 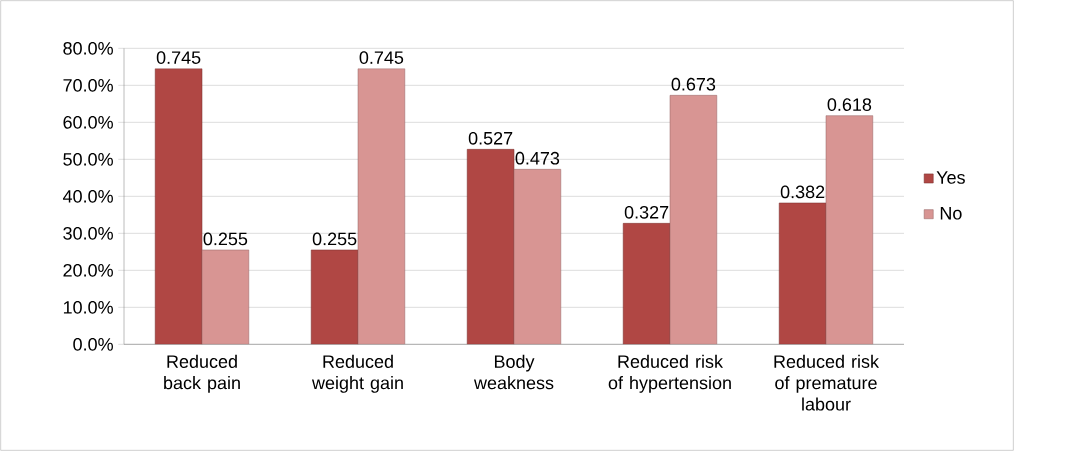 I want to click on x-tick-label: Reduced back pain, so click(x=202, y=373).